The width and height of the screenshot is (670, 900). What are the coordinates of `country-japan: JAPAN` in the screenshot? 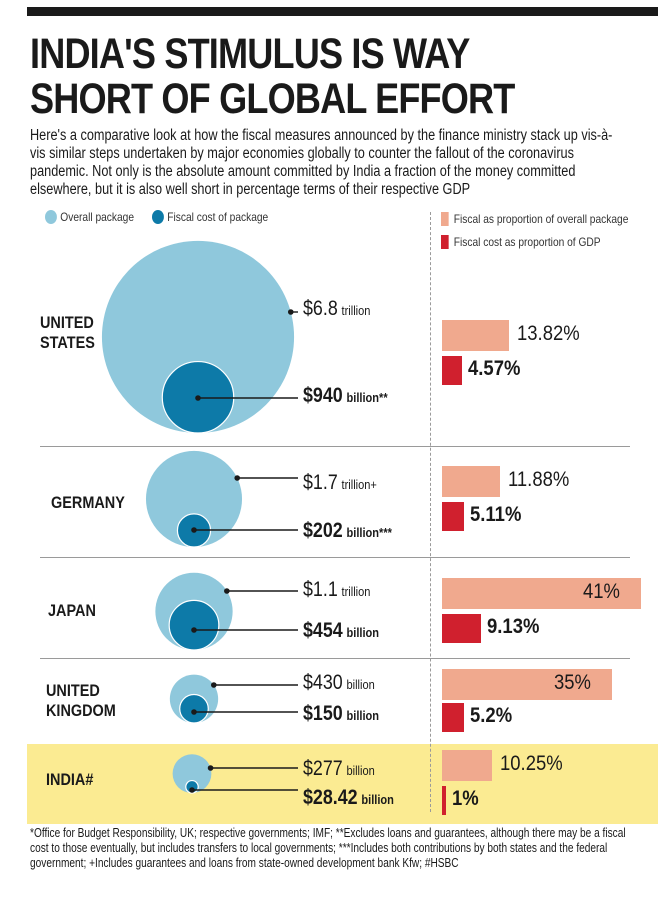 It's located at (72, 610).